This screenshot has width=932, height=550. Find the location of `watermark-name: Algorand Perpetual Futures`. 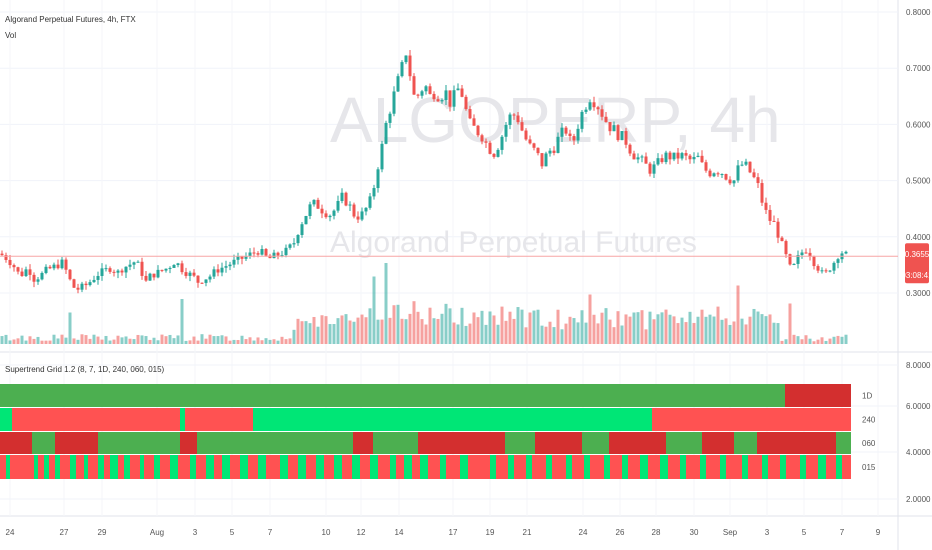

watermark-name: Algorand Perpetual Futures is located at coordinates (513, 242).